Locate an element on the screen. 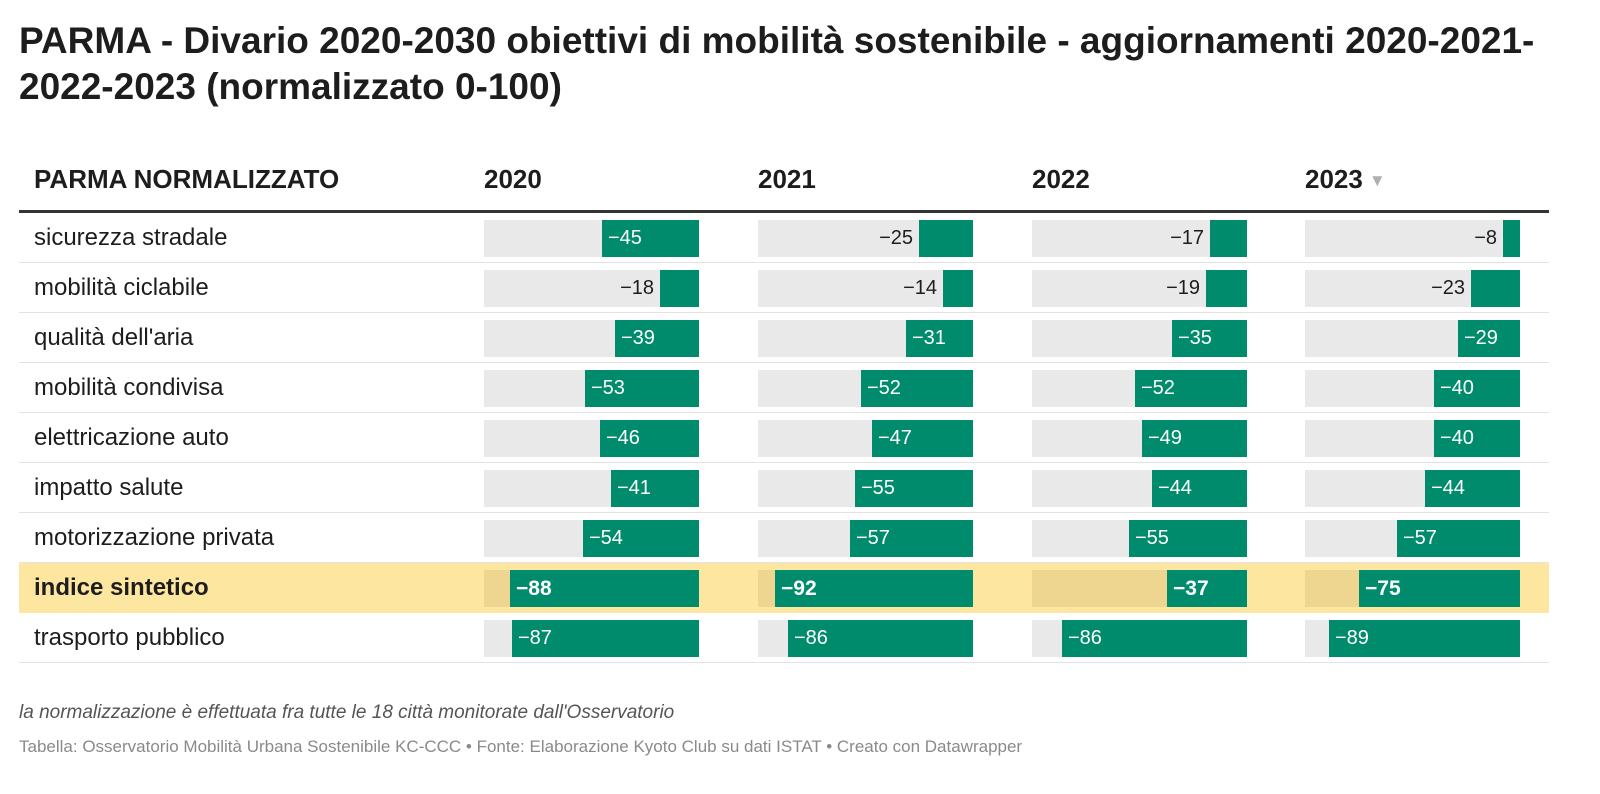  table-row: mobilità condivisa −53 −52 −52 −40 is located at coordinates (784, 388).